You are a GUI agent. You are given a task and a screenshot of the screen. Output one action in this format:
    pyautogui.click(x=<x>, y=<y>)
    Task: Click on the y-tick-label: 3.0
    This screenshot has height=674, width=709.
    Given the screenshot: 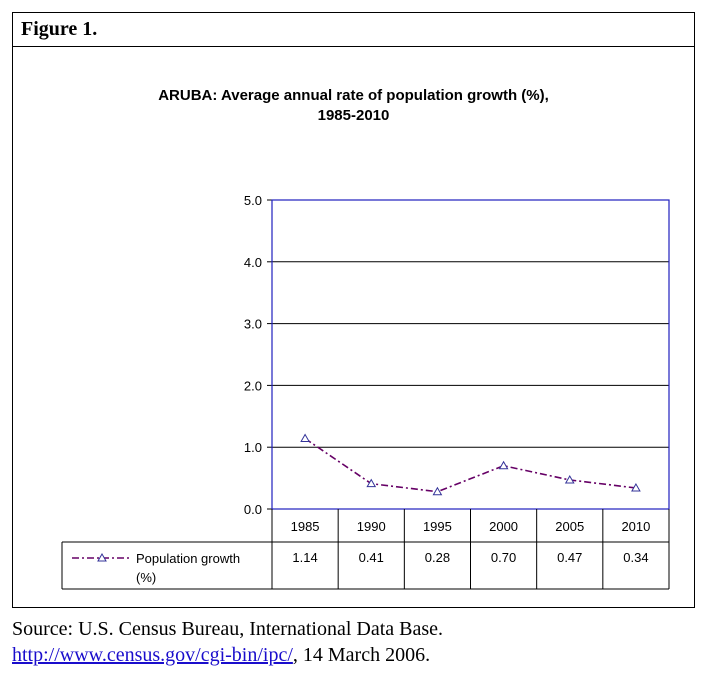 What is the action you would take?
    pyautogui.click(x=253, y=324)
    